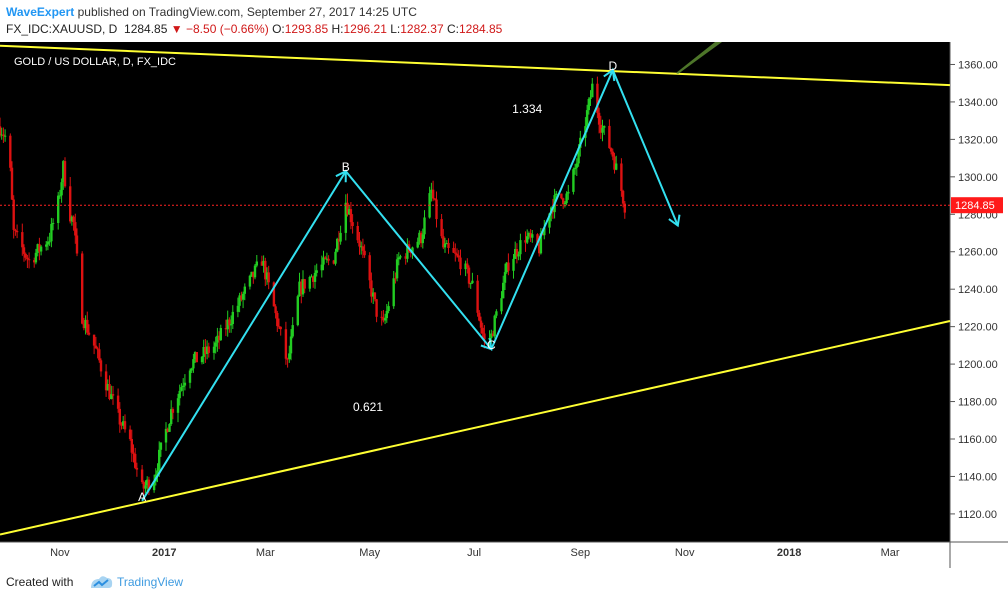 Image resolution: width=1008 pixels, height=599 pixels. Describe the element at coordinates (978, 140) in the screenshot. I see `y-tick-label: 1320.00` at that location.